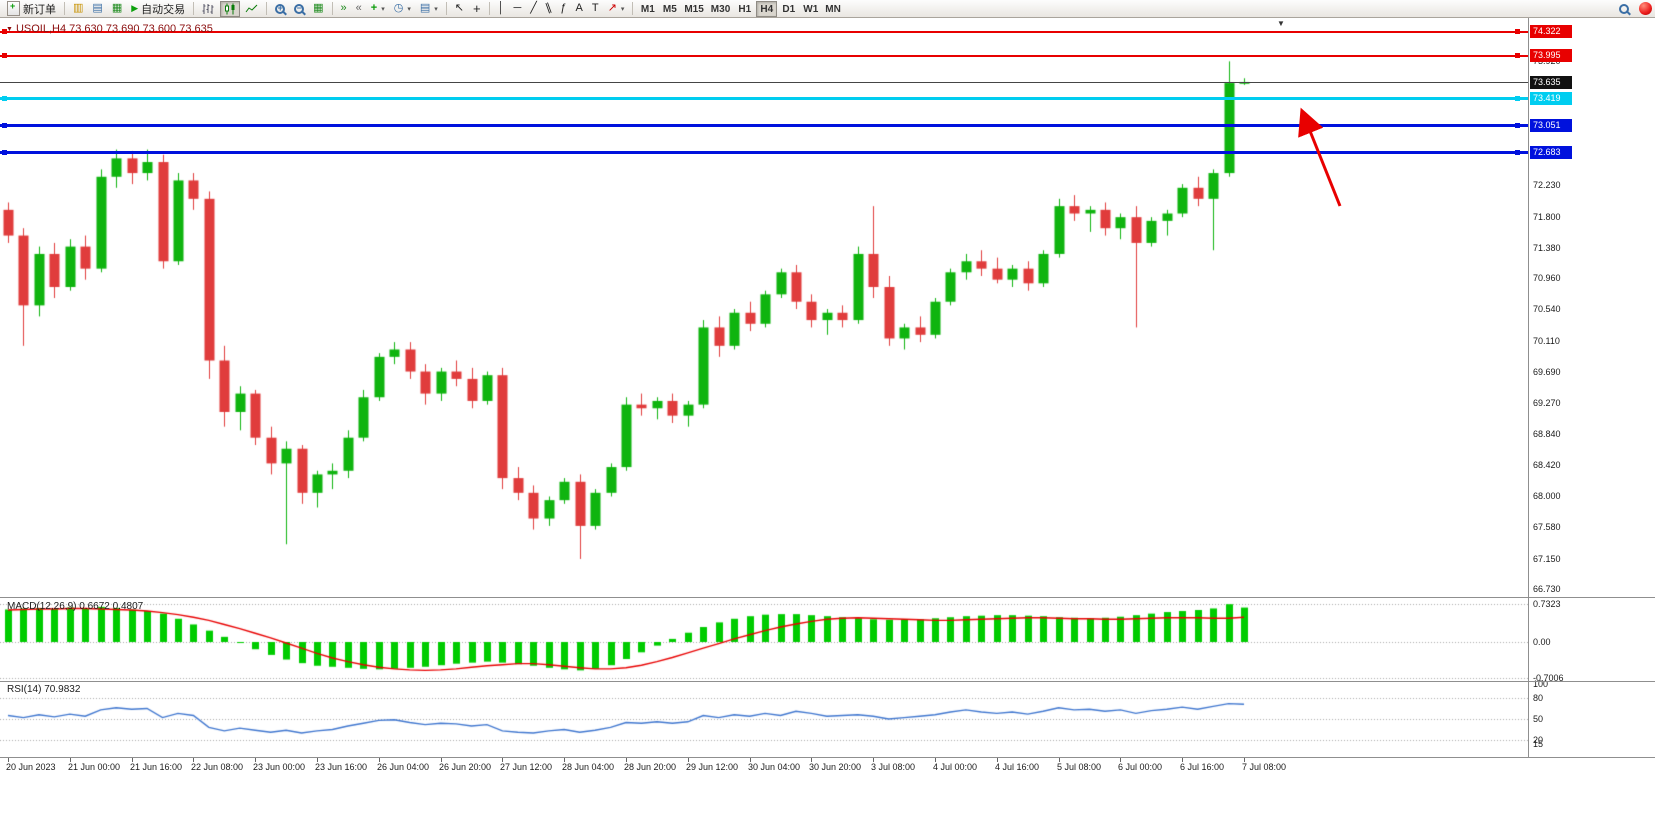 Image resolution: width=1655 pixels, height=825 pixels. I want to click on text-button: A, so click(579, 9).